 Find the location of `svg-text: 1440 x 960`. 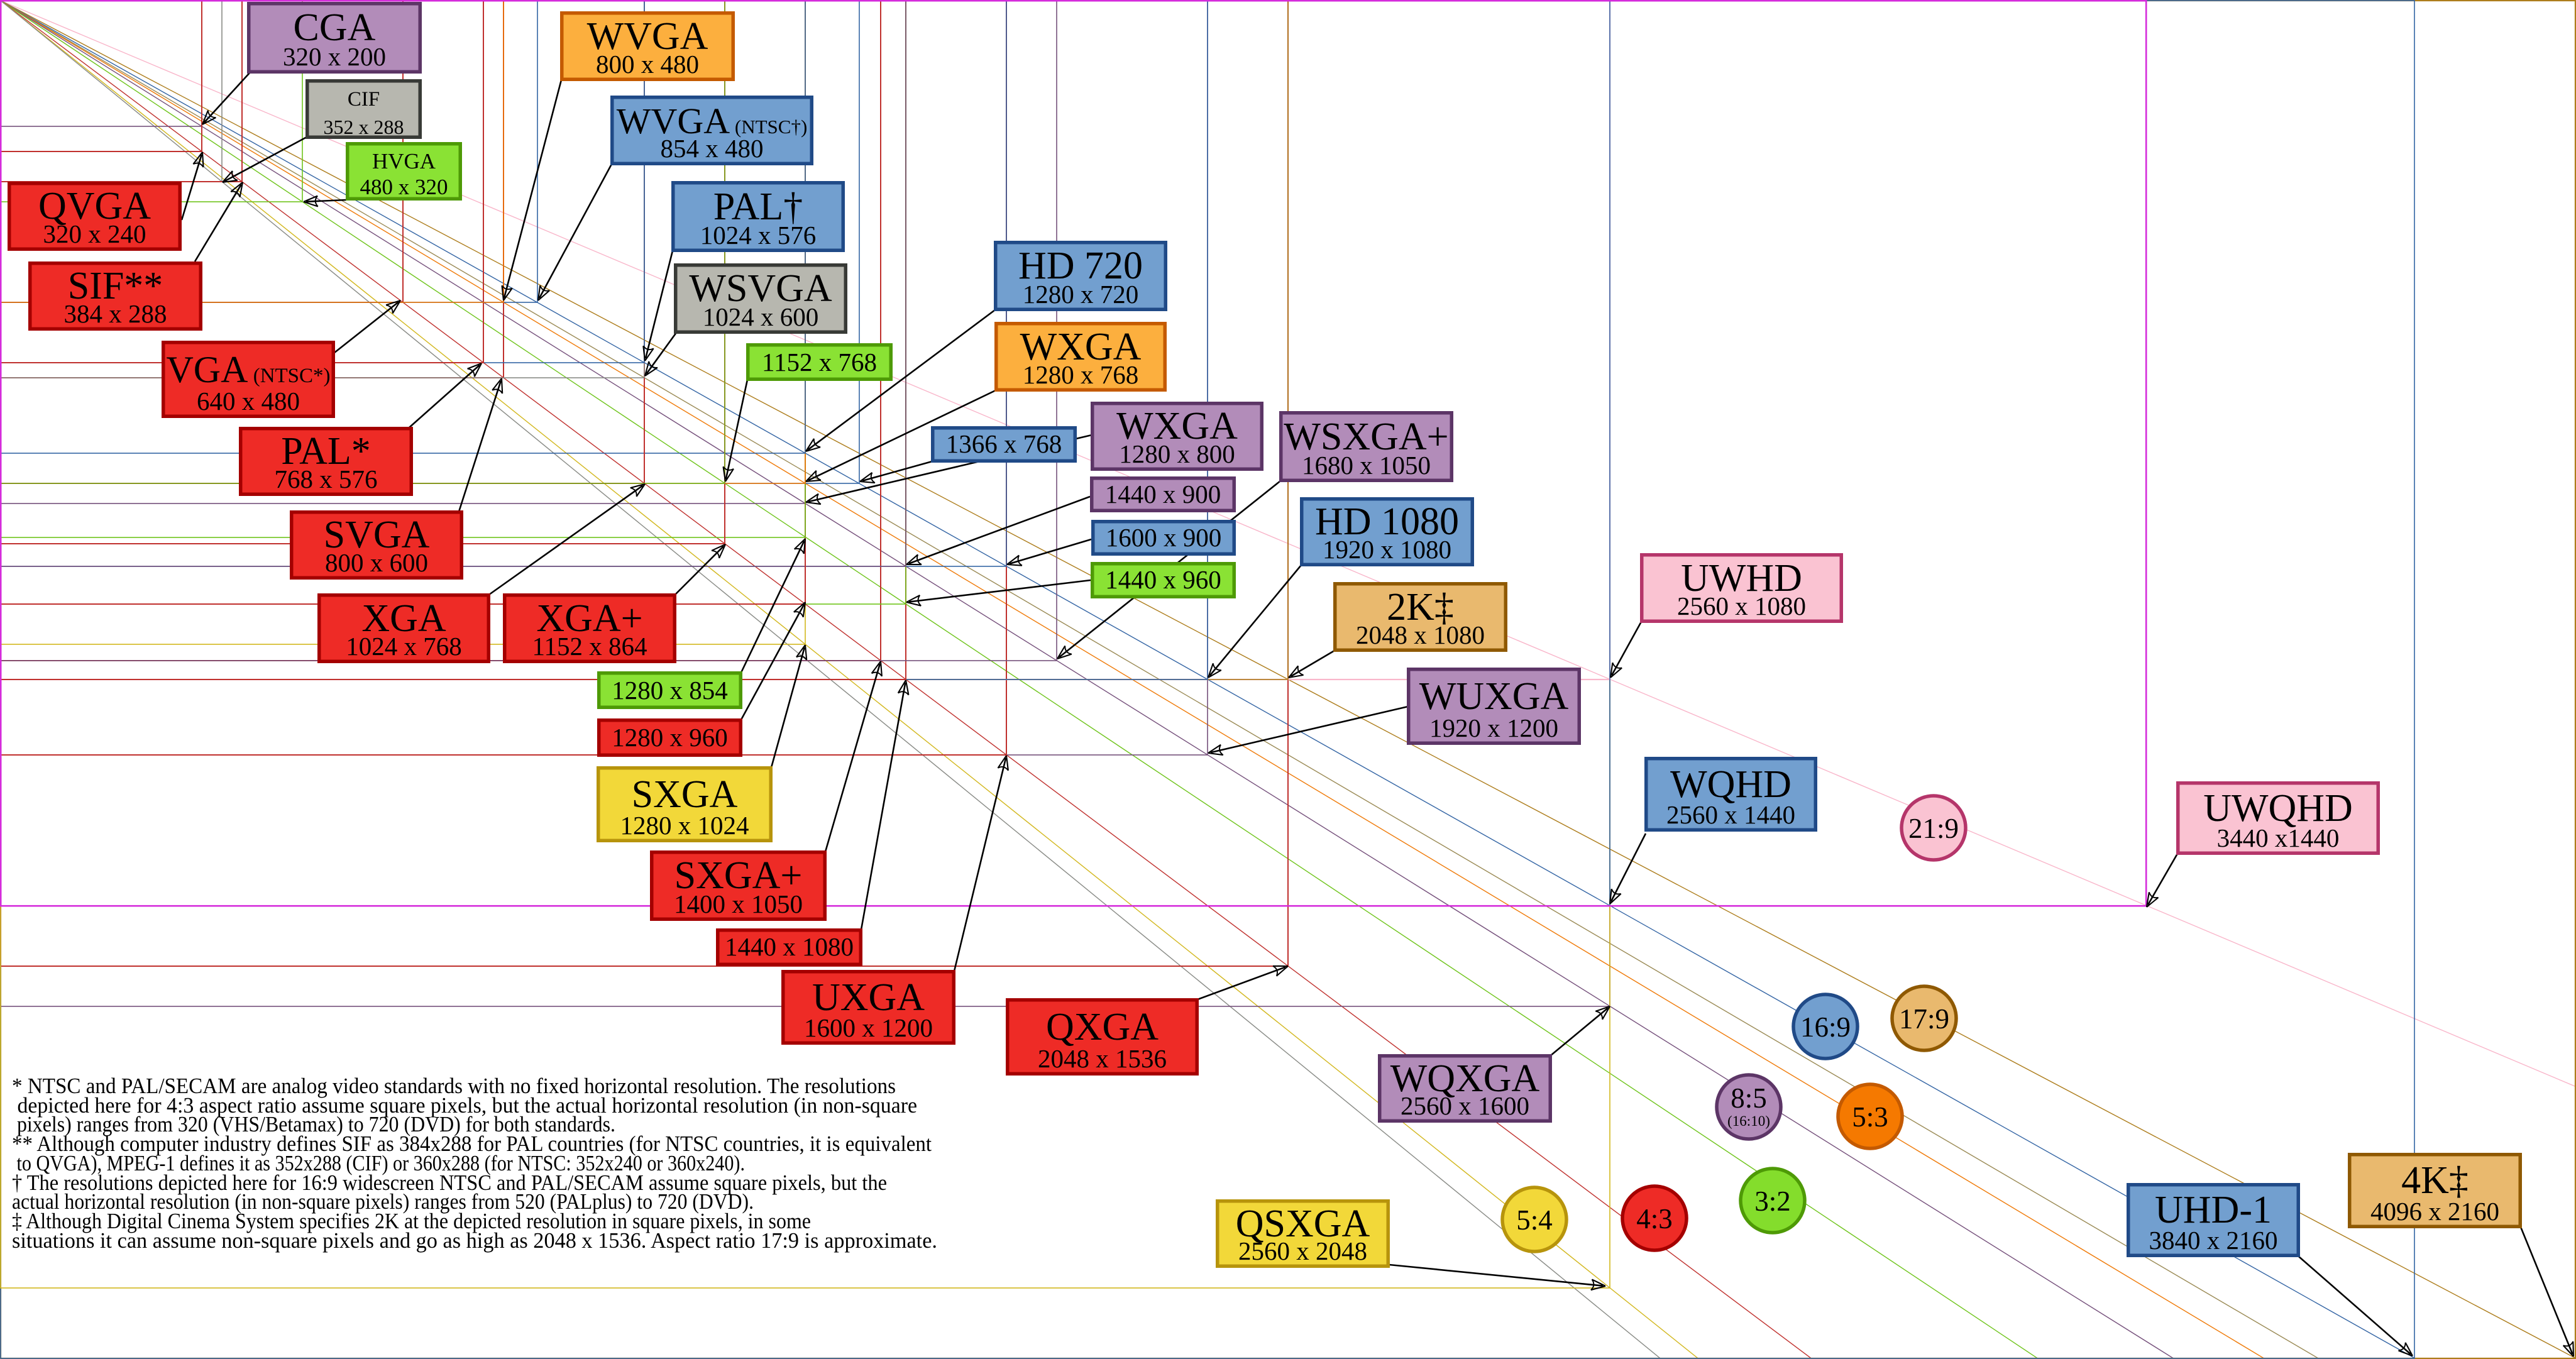

svg-text: 1440 x 960 is located at coordinates (1163, 579).